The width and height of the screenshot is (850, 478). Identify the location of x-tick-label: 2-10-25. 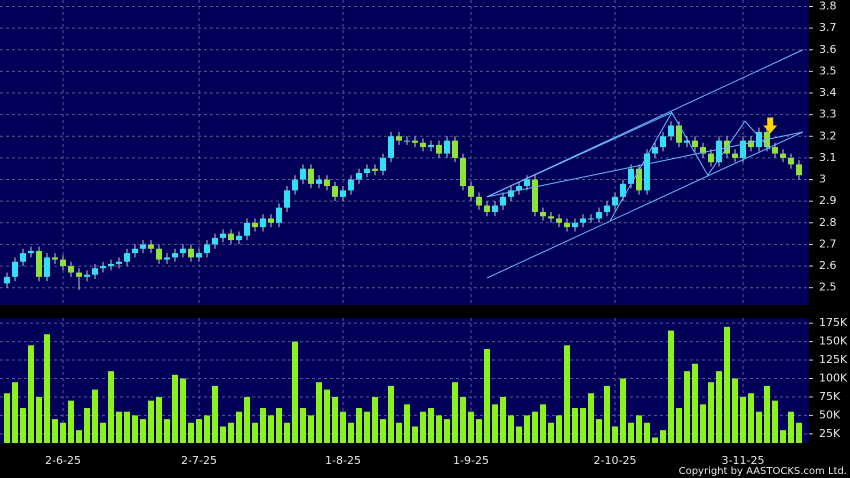
(615, 460).